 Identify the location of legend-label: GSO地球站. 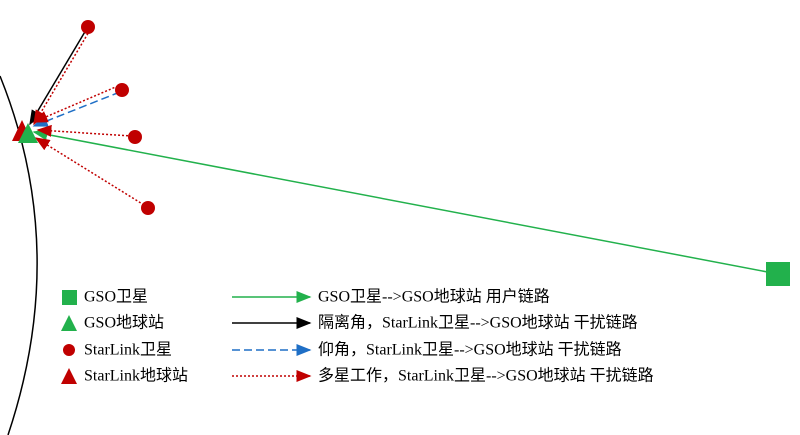
(124, 323).